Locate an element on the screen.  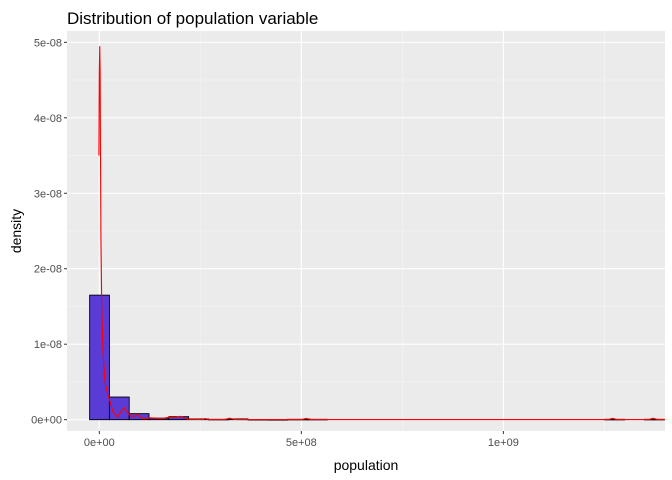
x-tick-label: 0e+00 is located at coordinates (99, 443).